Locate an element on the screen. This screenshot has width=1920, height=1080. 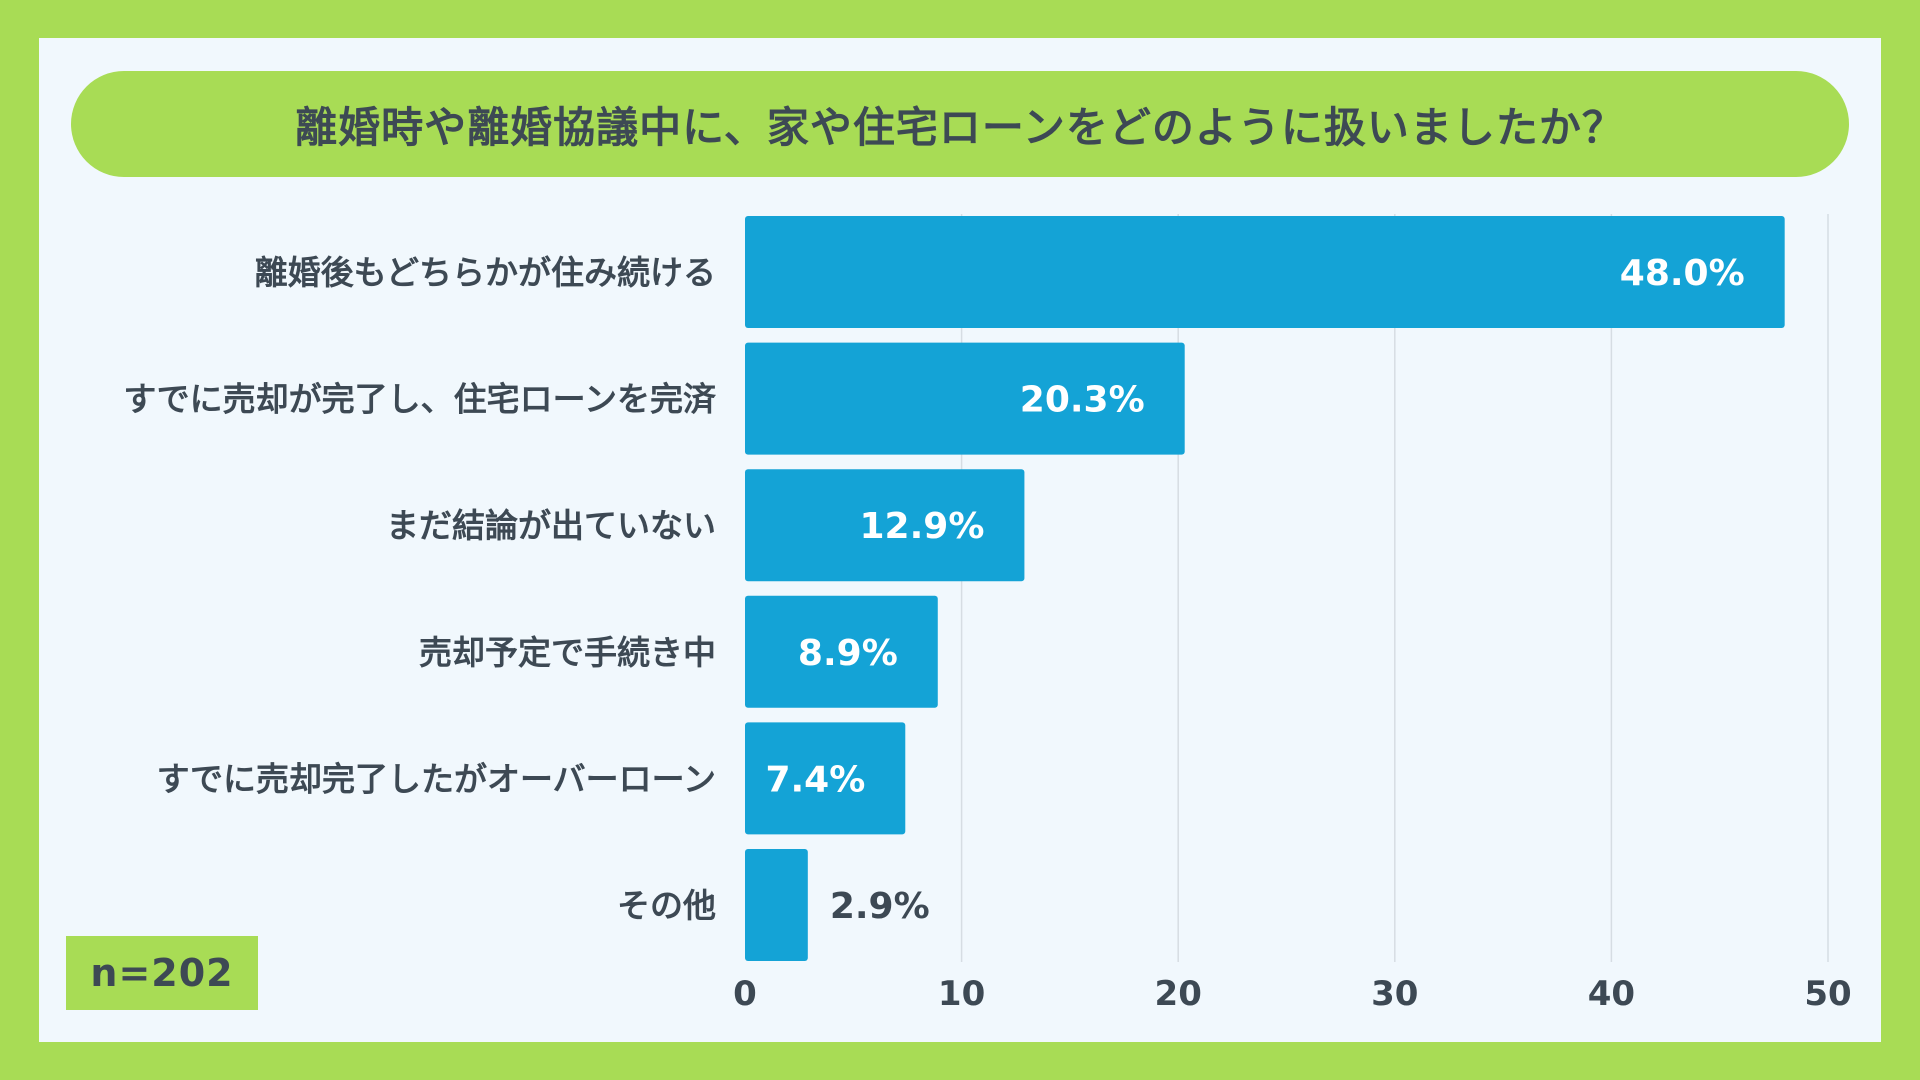
x-tick-label: 20 is located at coordinates (1178, 994).